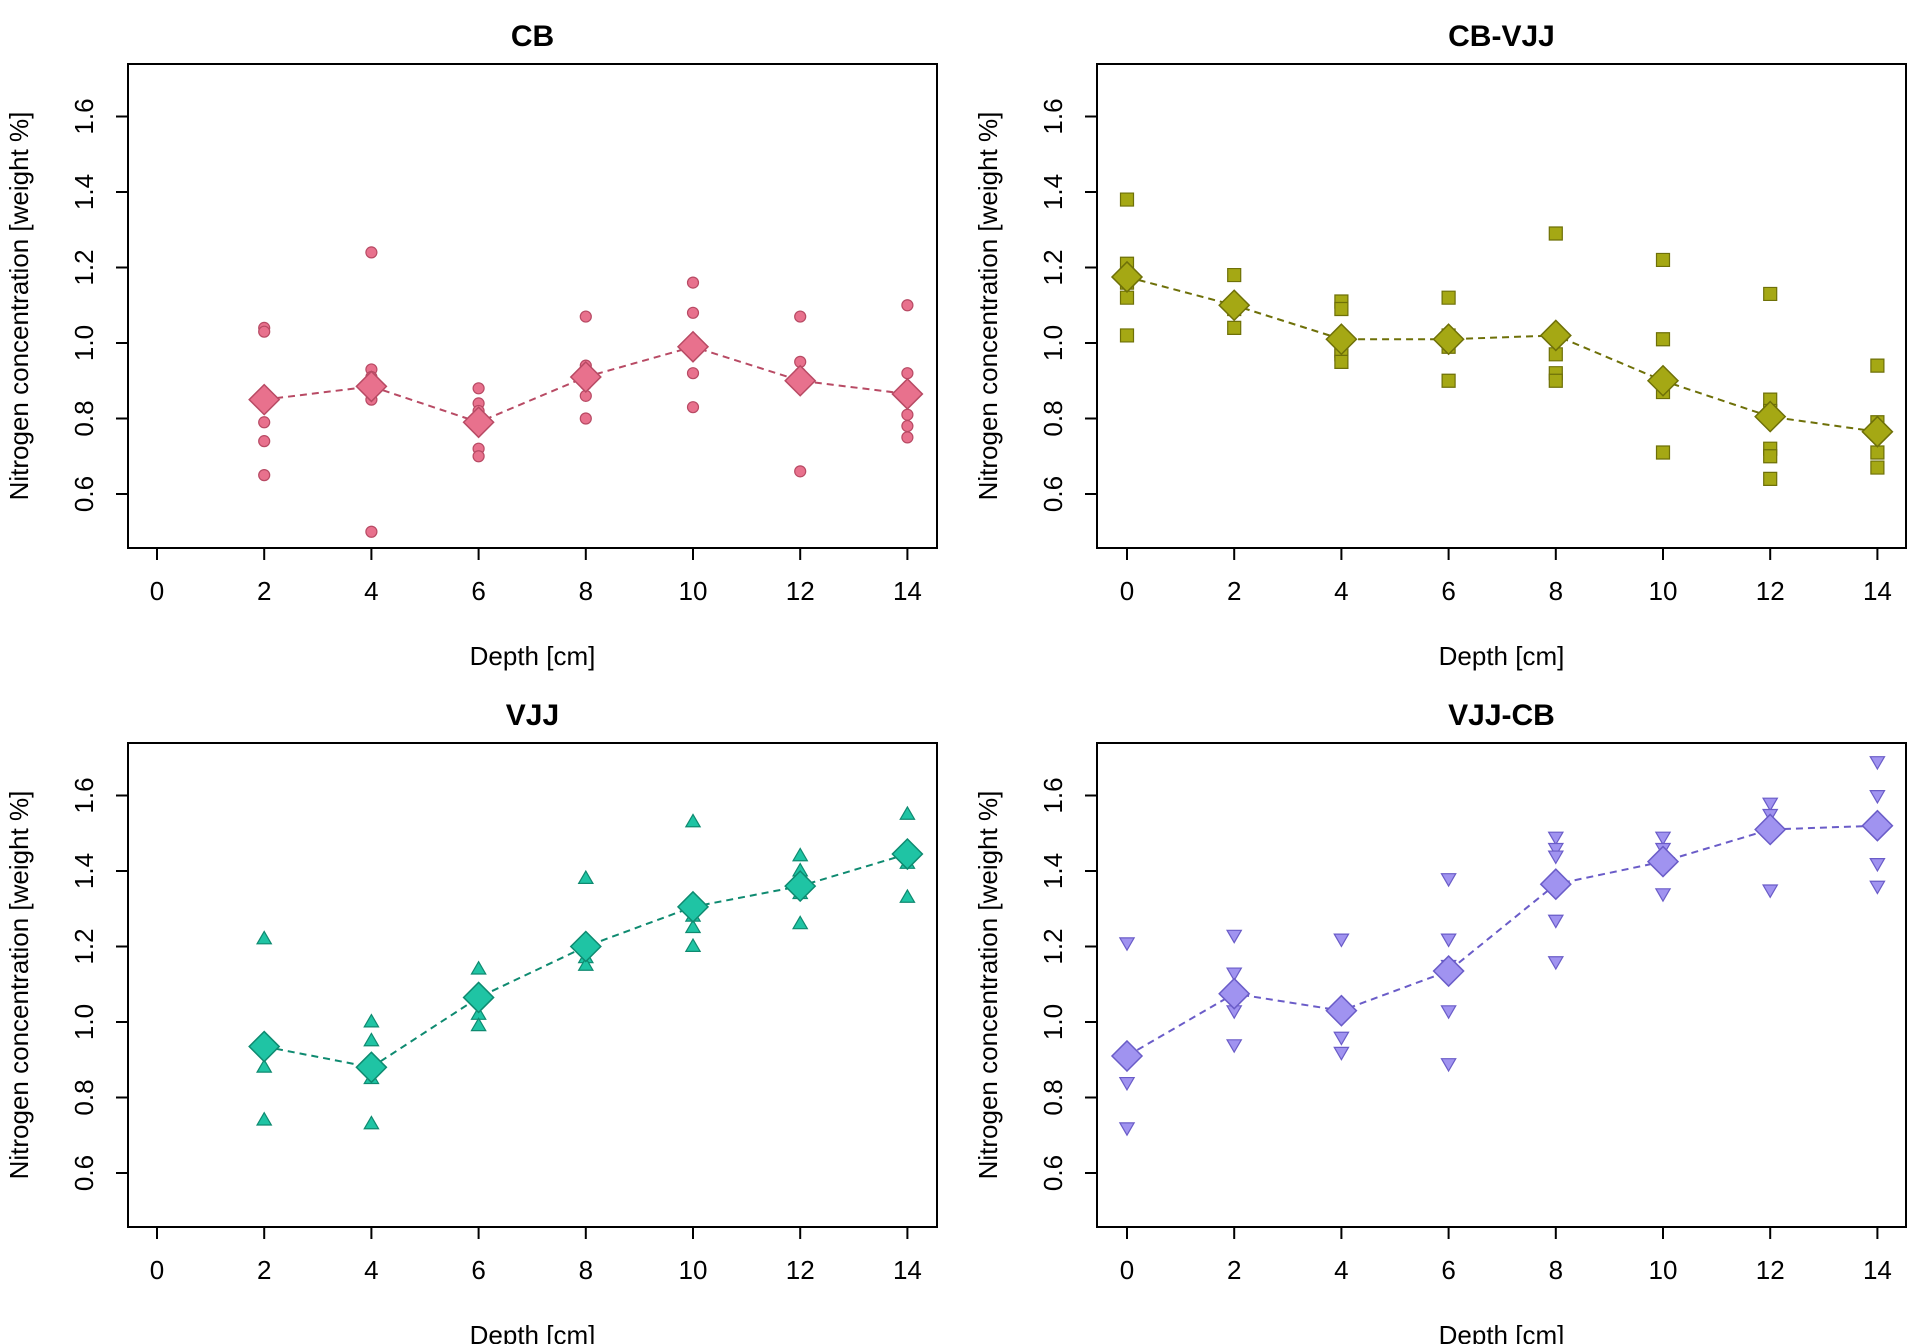  Describe the element at coordinates (532, 36) in the screenshot. I see `panel-title: CB` at that location.